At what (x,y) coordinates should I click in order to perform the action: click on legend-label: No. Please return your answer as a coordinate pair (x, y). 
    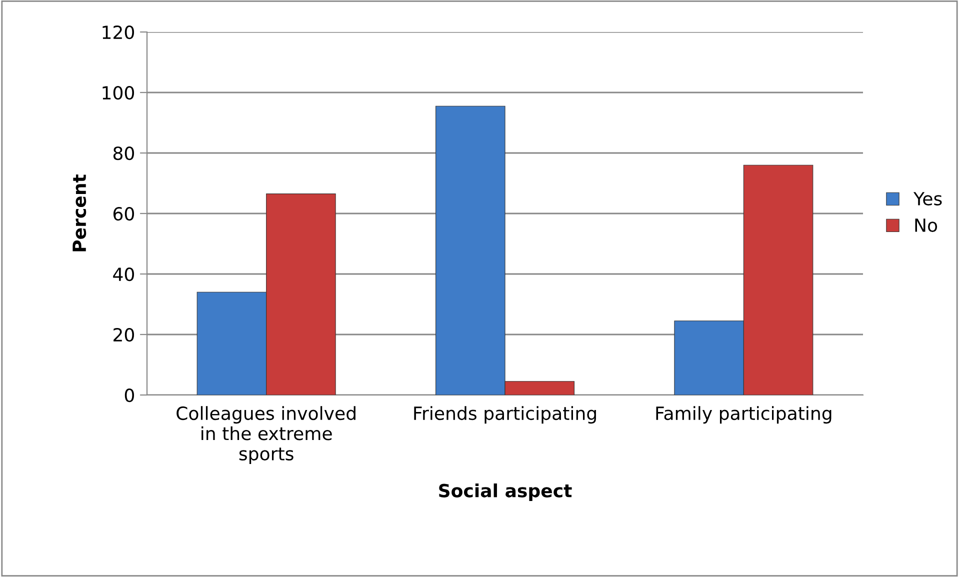
    Looking at the image, I should click on (926, 225).